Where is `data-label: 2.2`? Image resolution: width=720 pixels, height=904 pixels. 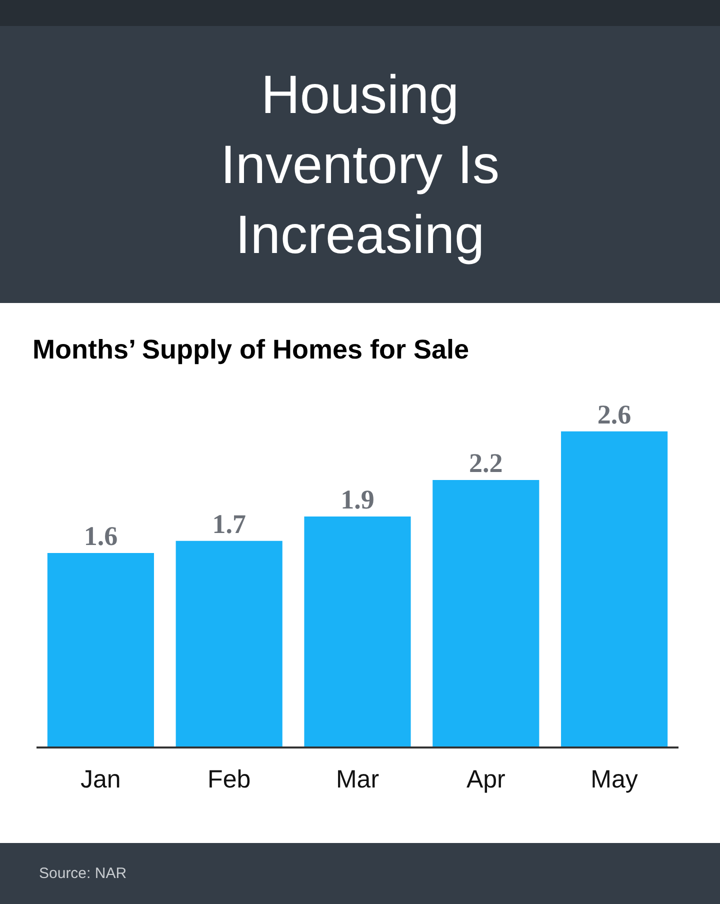 data-label: 2.2 is located at coordinates (486, 463).